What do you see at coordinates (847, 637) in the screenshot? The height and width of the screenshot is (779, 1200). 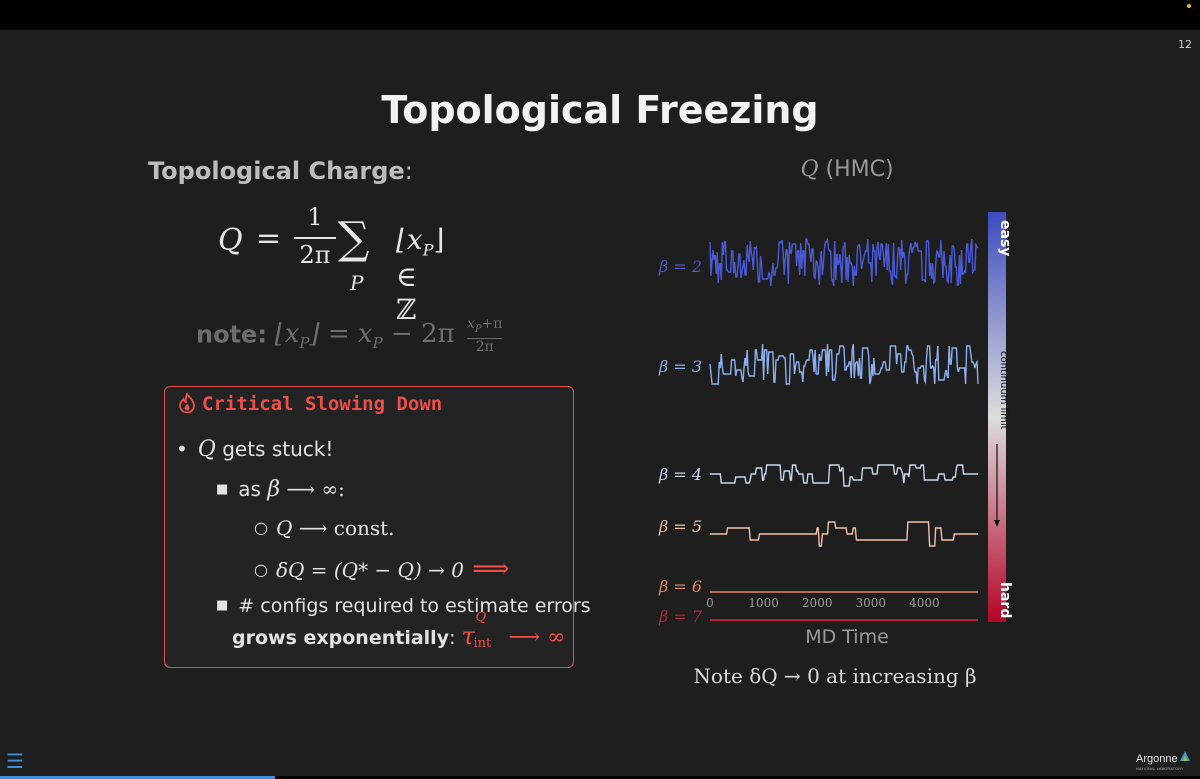 I see `chart-x-label: MD Time` at bounding box center [847, 637].